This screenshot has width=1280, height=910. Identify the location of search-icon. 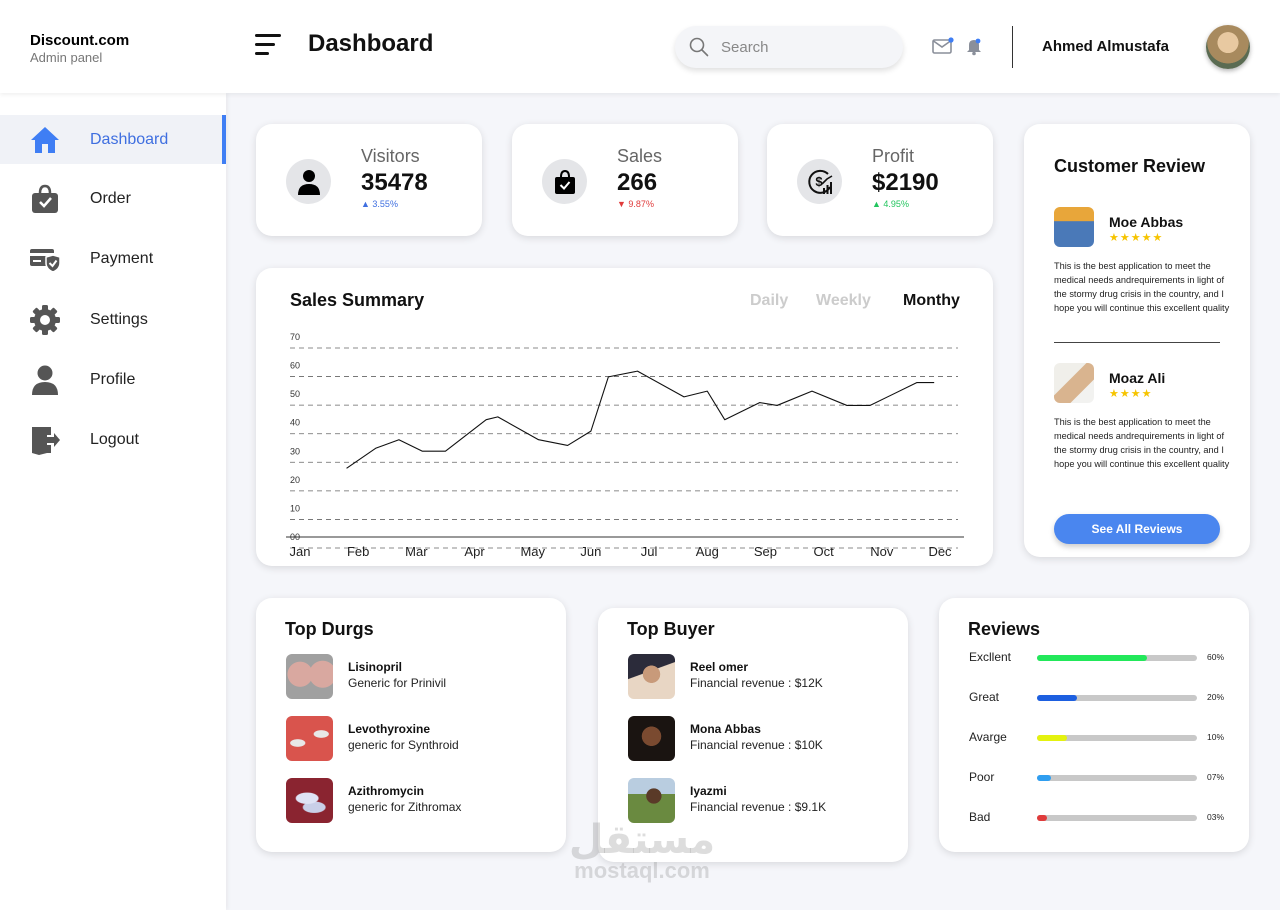
(699, 47).